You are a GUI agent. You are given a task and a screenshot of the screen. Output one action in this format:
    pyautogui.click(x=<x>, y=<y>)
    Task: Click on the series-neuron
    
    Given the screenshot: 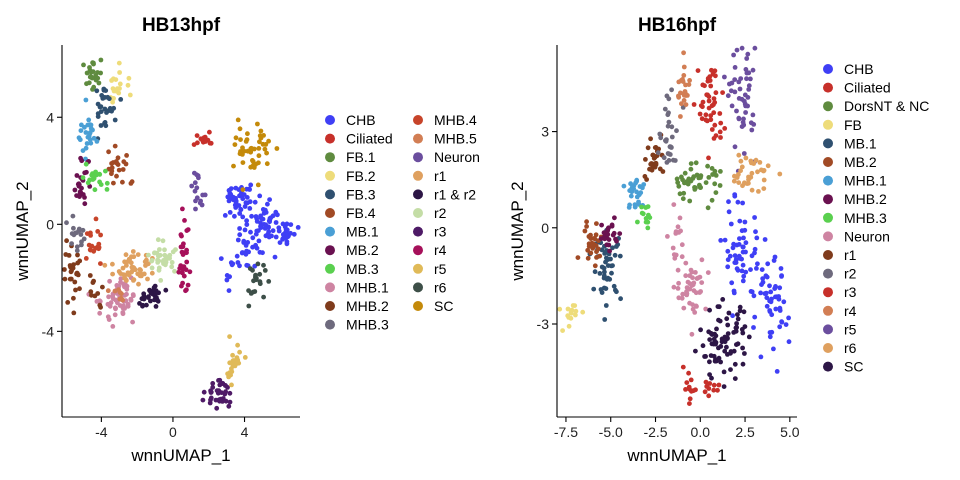 What is the action you would take?
    pyautogui.click(x=688, y=269)
    